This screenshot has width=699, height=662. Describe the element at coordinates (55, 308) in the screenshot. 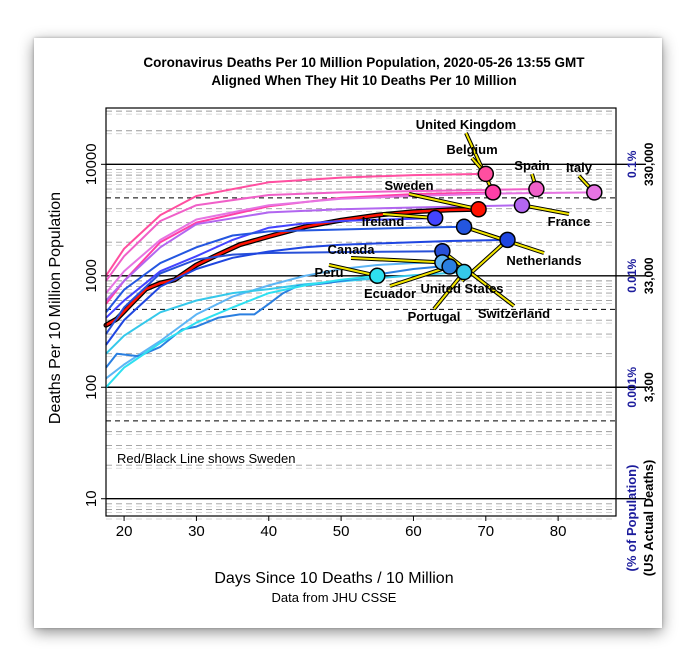

I see `y-axis-label: Deaths Per 10 Million Population` at that location.